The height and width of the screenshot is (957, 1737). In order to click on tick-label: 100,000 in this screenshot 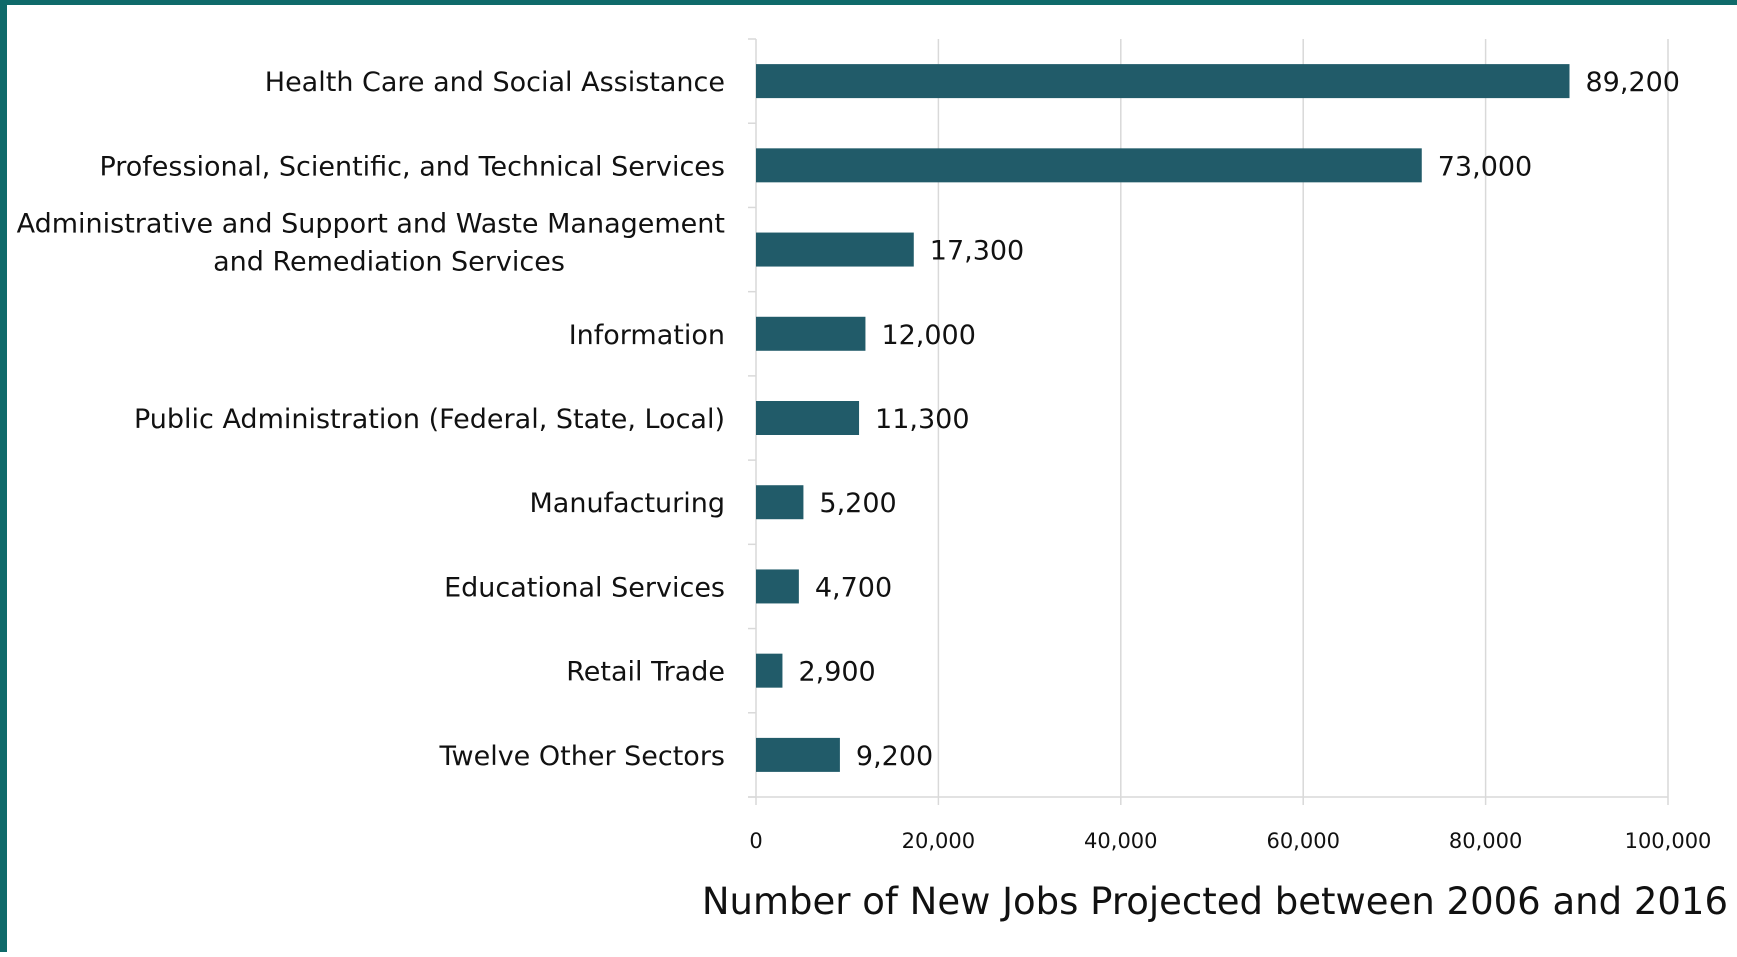, I will do `click(1668, 841)`.